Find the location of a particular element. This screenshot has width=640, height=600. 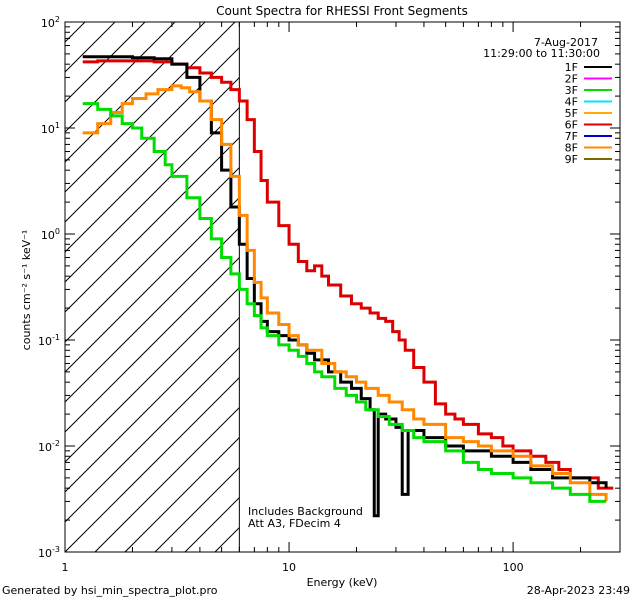

legend-label-4f: 4F is located at coordinates (571, 102).